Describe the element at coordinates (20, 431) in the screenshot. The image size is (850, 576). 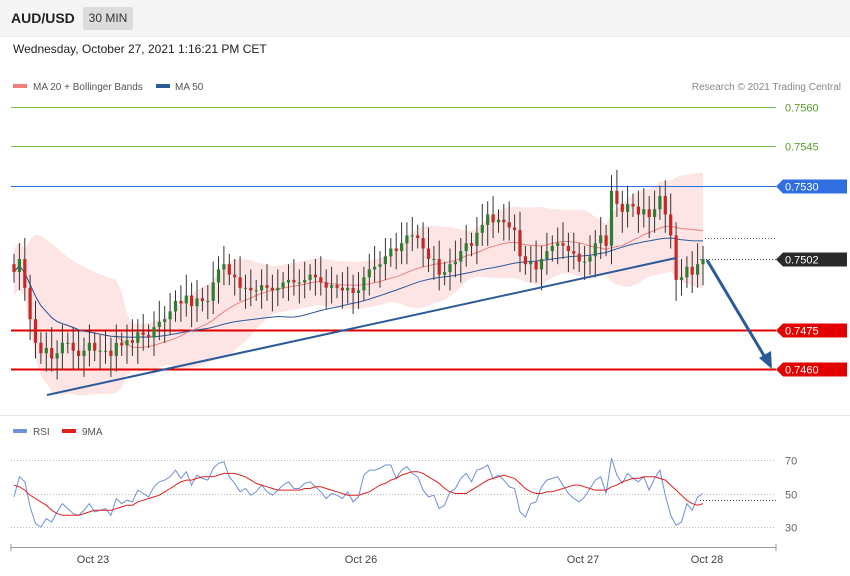
I see `rsi-legend-swatch` at that location.